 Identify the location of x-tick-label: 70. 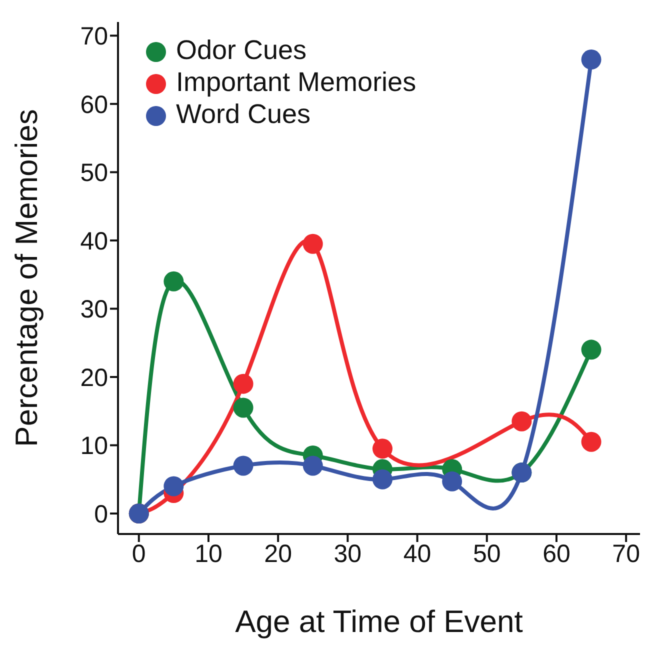
(626, 554).